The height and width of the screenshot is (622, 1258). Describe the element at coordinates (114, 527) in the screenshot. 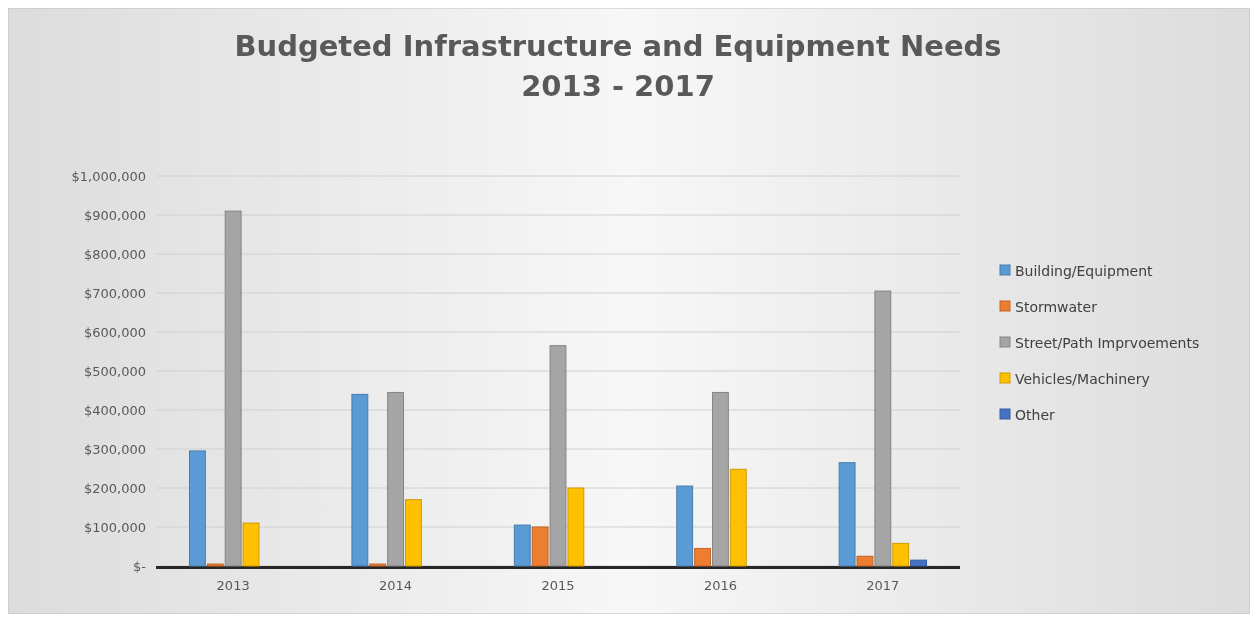

I see `y-tick-label: $100,000` at that location.